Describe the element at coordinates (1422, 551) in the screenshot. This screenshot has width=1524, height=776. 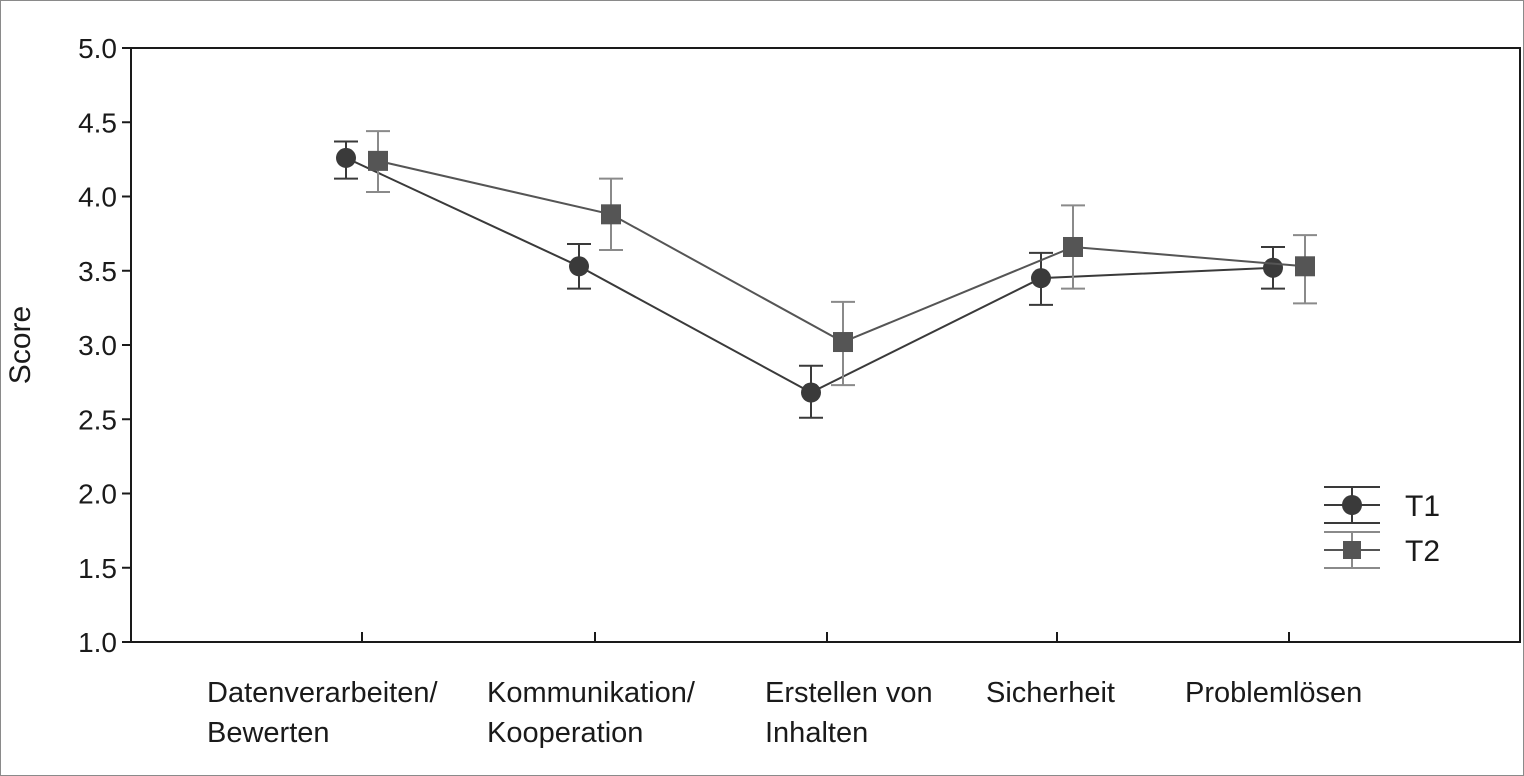
I see `legend-label: T2` at that location.